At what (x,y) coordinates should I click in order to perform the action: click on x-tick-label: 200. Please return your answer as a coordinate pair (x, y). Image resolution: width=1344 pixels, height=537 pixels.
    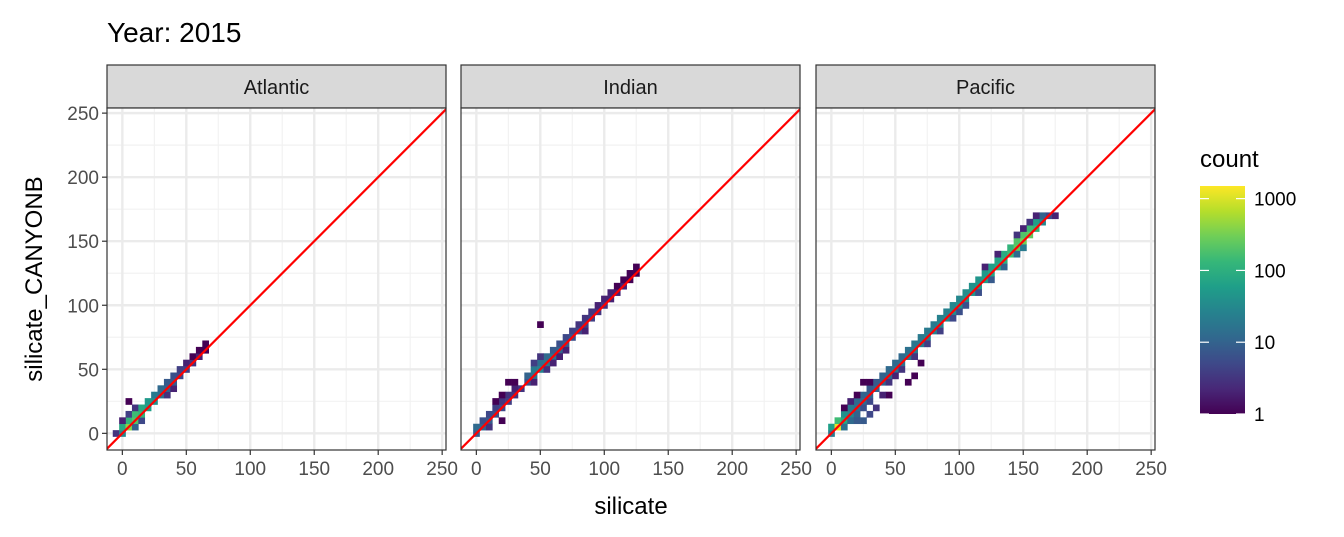
    Looking at the image, I should click on (732, 469).